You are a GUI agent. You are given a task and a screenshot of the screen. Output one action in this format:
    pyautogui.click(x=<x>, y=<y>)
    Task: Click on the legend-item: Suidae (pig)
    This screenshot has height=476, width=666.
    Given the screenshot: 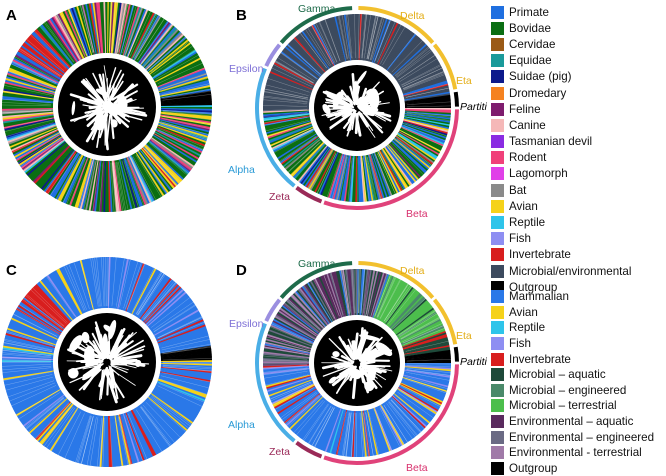 What is the action you would take?
    pyautogui.click(x=561, y=77)
    